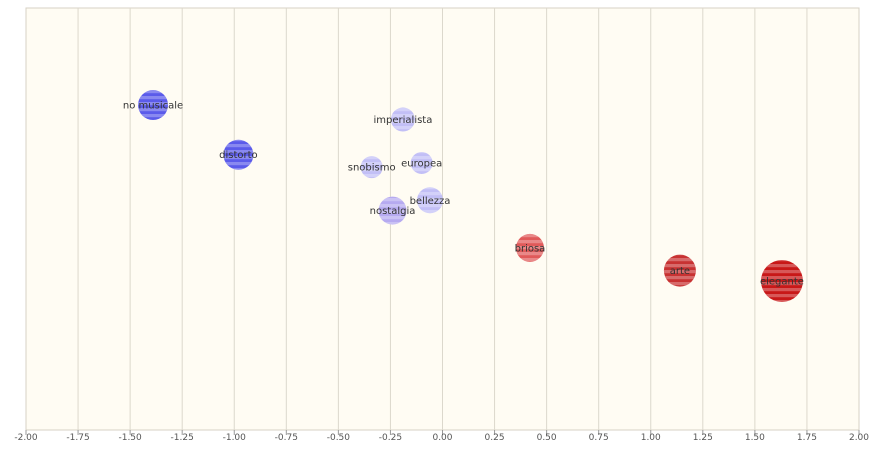 Image resolution: width=873 pixels, height=468 pixels. What do you see at coordinates (339, 438) in the screenshot?
I see `x-tick-label: -0.50` at bounding box center [339, 438].